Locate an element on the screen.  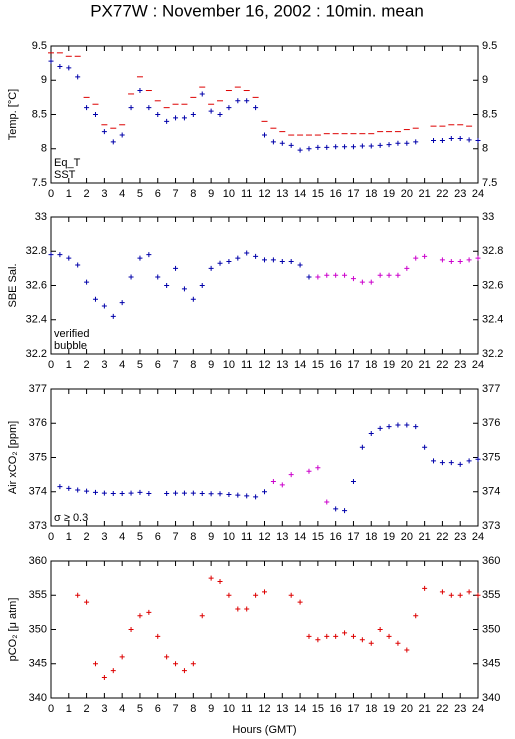
y2-tick-label: 32.8 is located at coordinates (492, 251).